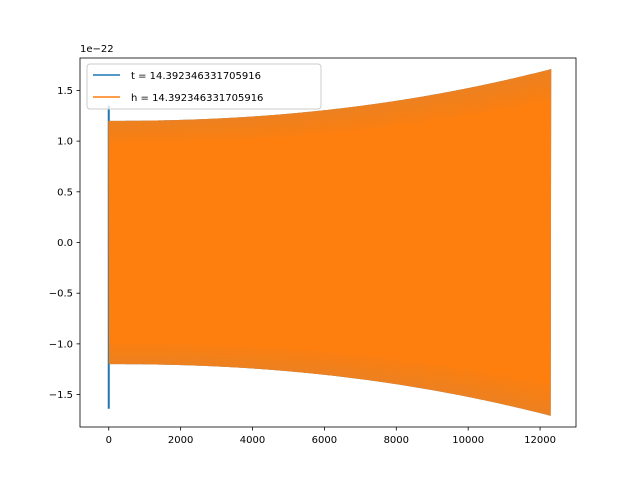 The height and width of the screenshot is (480, 640). I want to click on legend-label-h: h = 14.392346331705916, so click(197, 98).